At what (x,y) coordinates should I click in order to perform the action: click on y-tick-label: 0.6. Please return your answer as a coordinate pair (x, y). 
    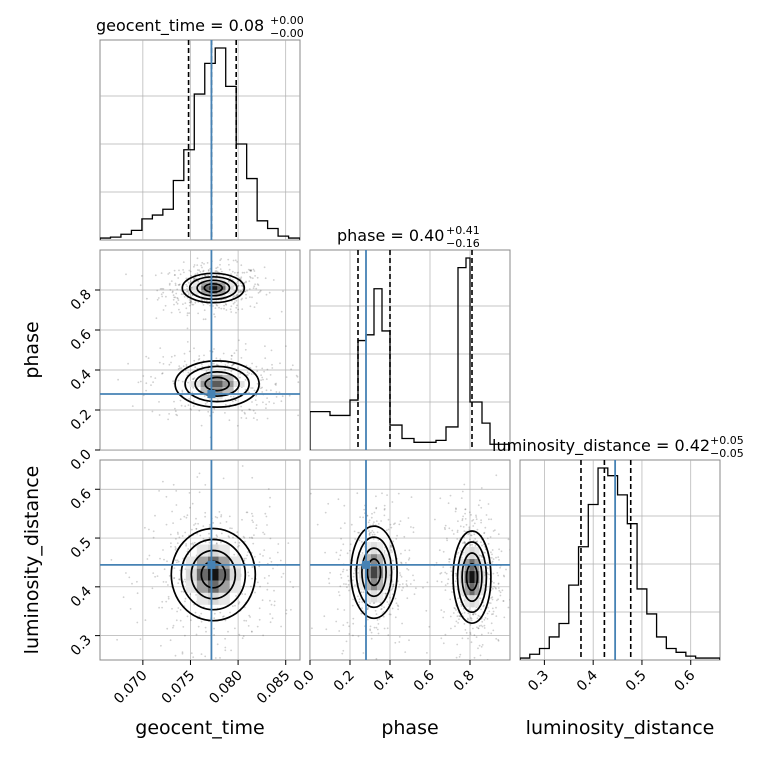
    Looking at the image, I should click on (81, 339).